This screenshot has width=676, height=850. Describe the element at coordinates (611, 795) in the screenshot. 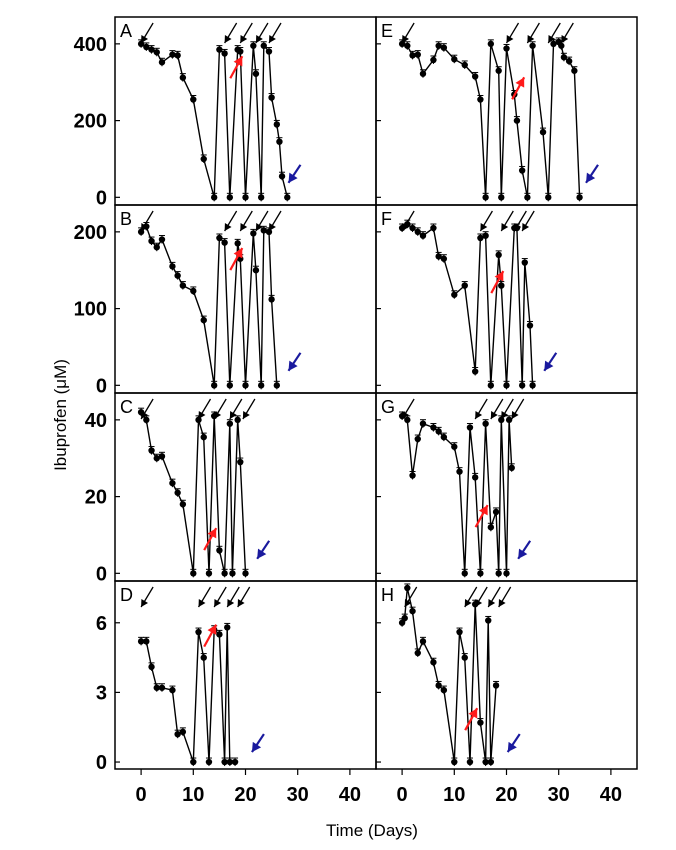

I see `x-tick-label: 40` at that location.